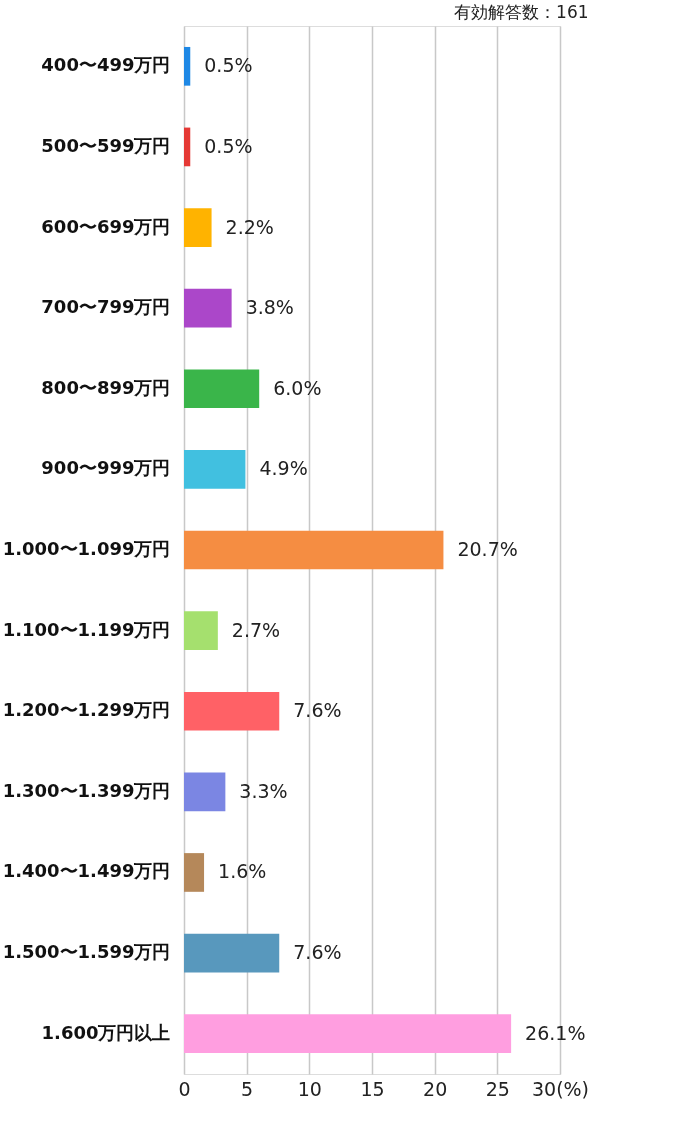 The image size is (685, 1127). What do you see at coordinates (309, 1088) in the screenshot?
I see `x-tick-label: 10` at bounding box center [309, 1088].